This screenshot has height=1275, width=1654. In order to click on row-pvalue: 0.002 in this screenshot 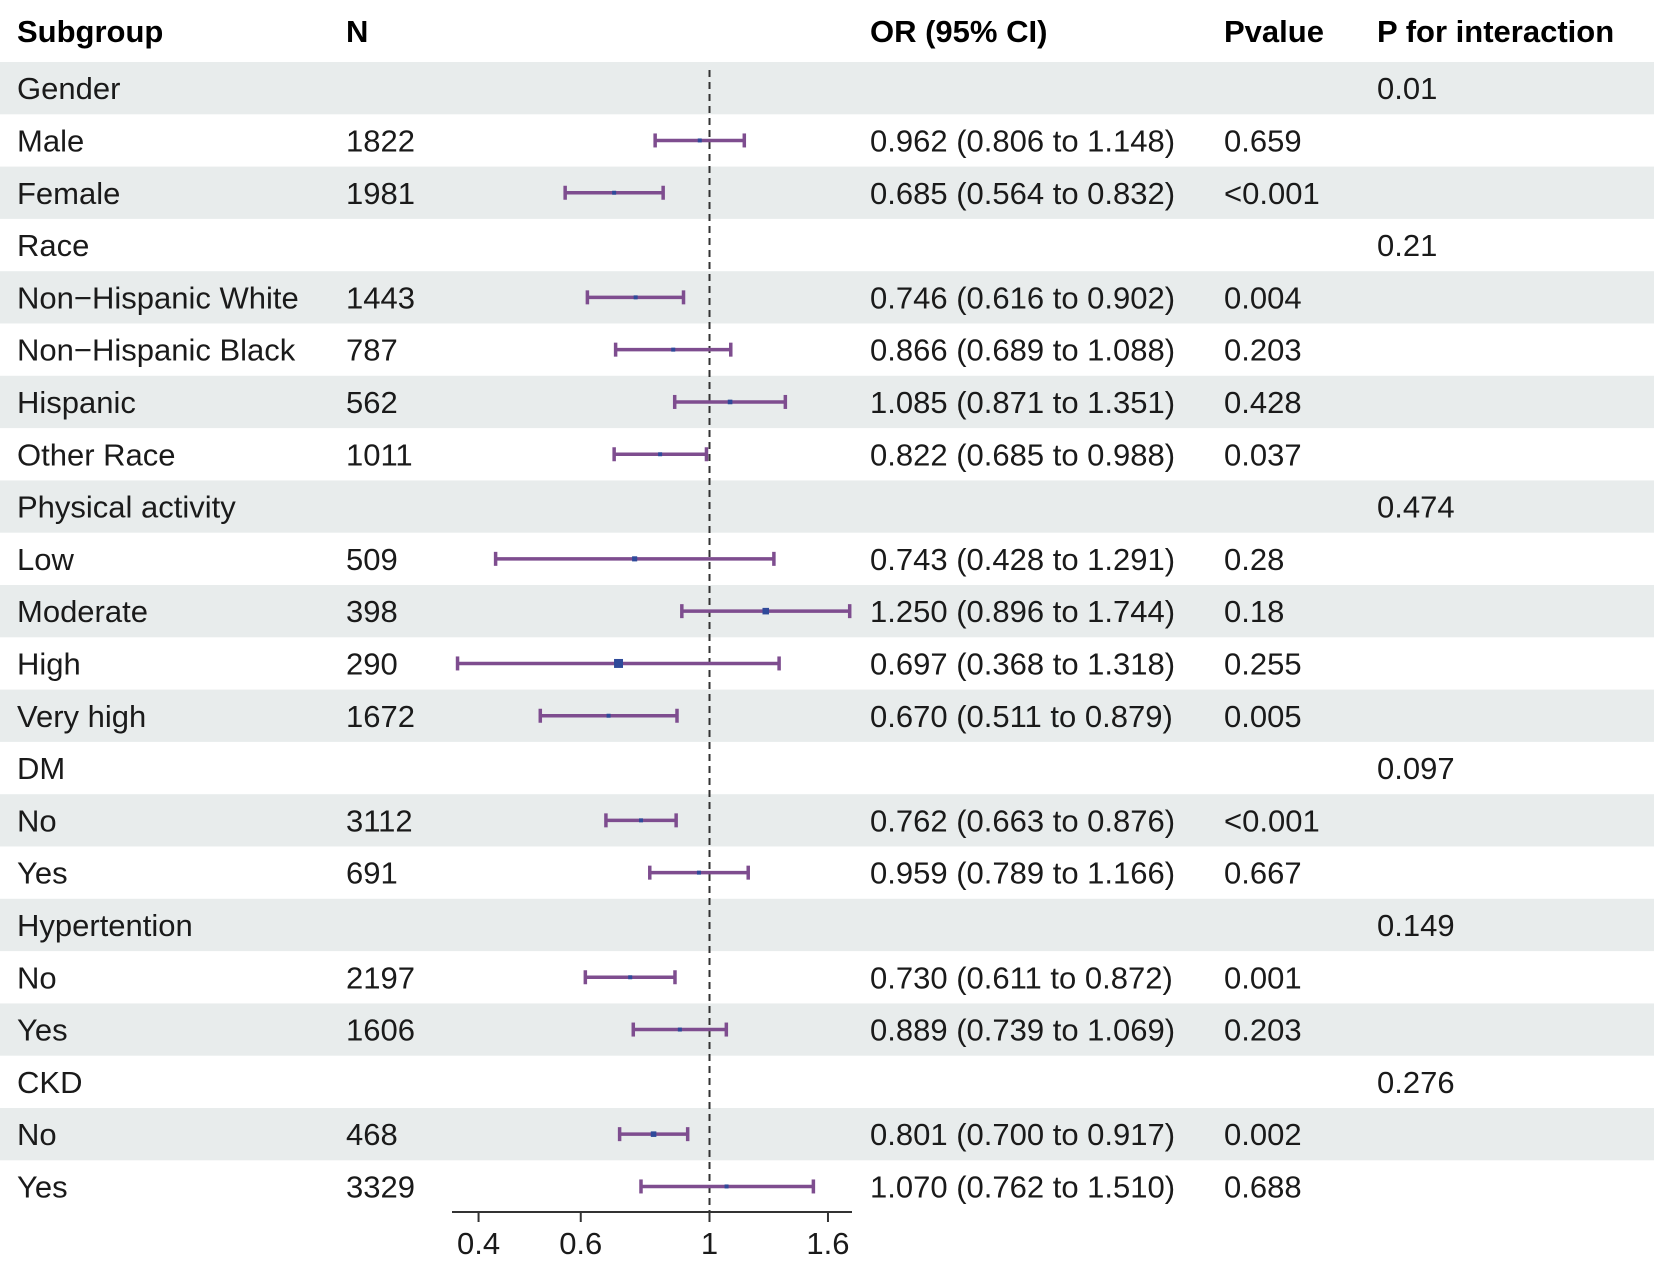, I will do `click(1263, 1134)`.